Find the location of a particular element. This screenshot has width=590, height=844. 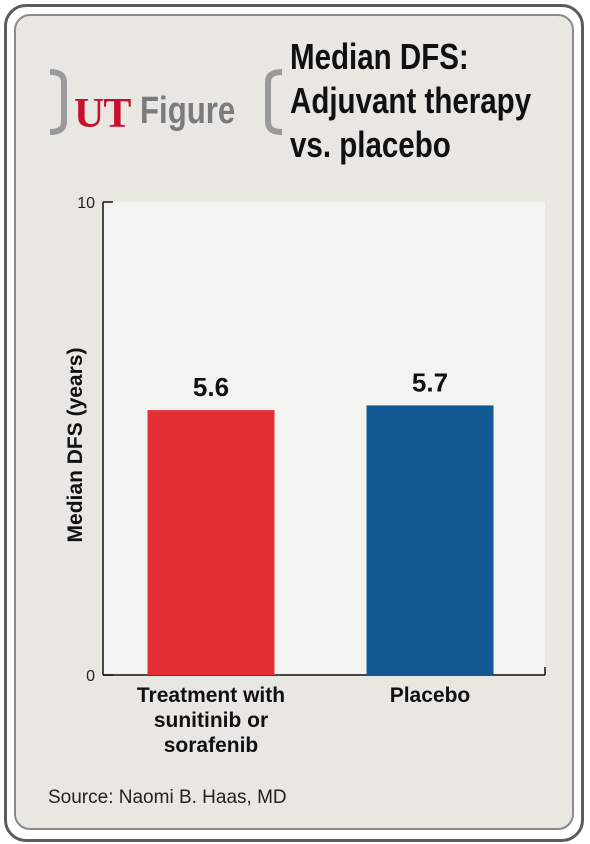

title-line-3: vs. placebo is located at coordinates (370, 144).